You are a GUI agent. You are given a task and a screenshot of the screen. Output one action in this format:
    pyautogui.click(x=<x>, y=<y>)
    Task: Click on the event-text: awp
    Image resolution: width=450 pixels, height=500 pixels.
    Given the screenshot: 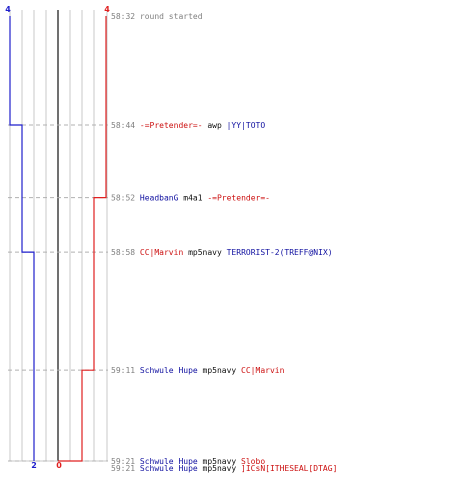 What is the action you would take?
    pyautogui.click(x=212, y=125)
    